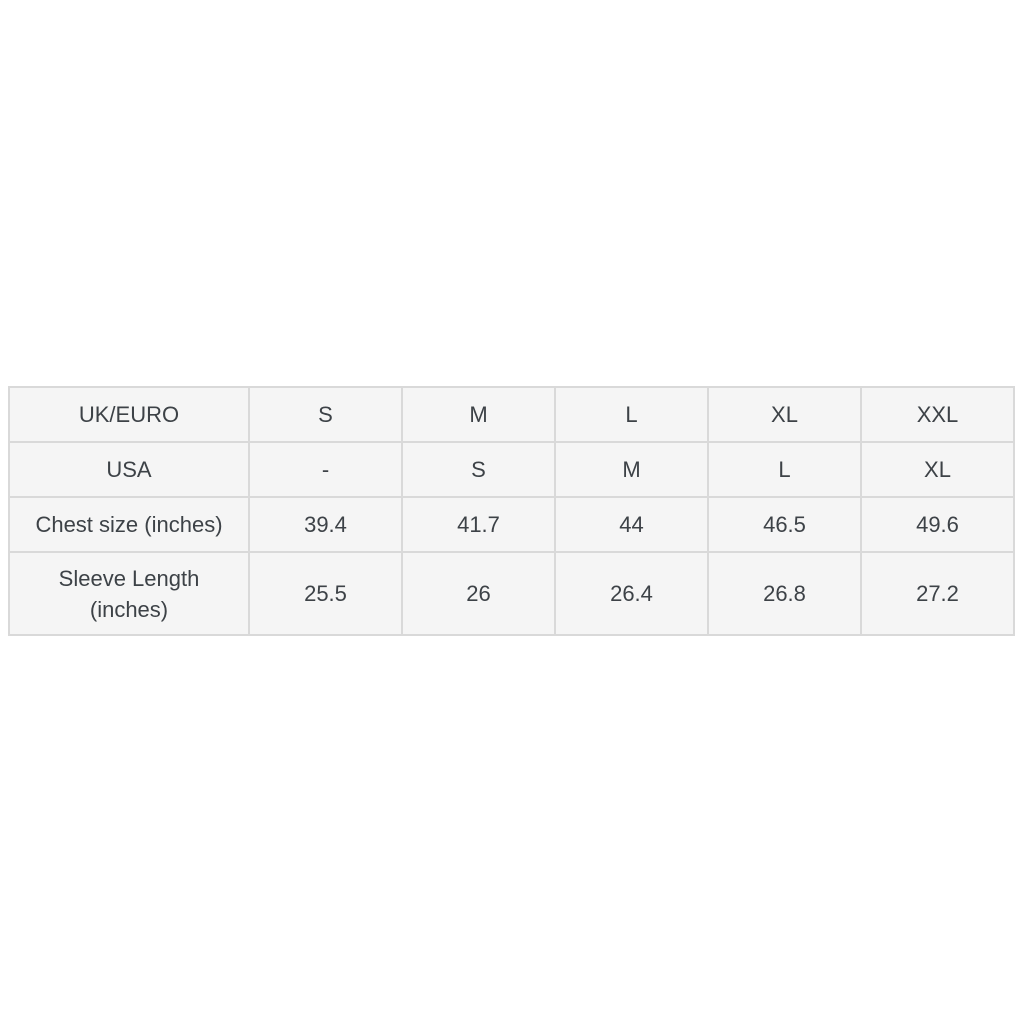 The height and width of the screenshot is (1024, 1024). What do you see at coordinates (478, 524) in the screenshot?
I see `cell-chest-2: 41.7` at bounding box center [478, 524].